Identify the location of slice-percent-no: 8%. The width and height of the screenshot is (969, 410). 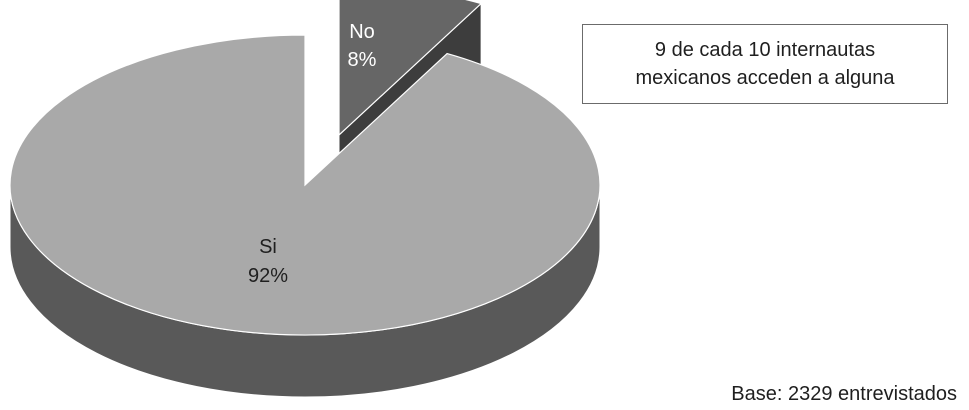
(362, 60).